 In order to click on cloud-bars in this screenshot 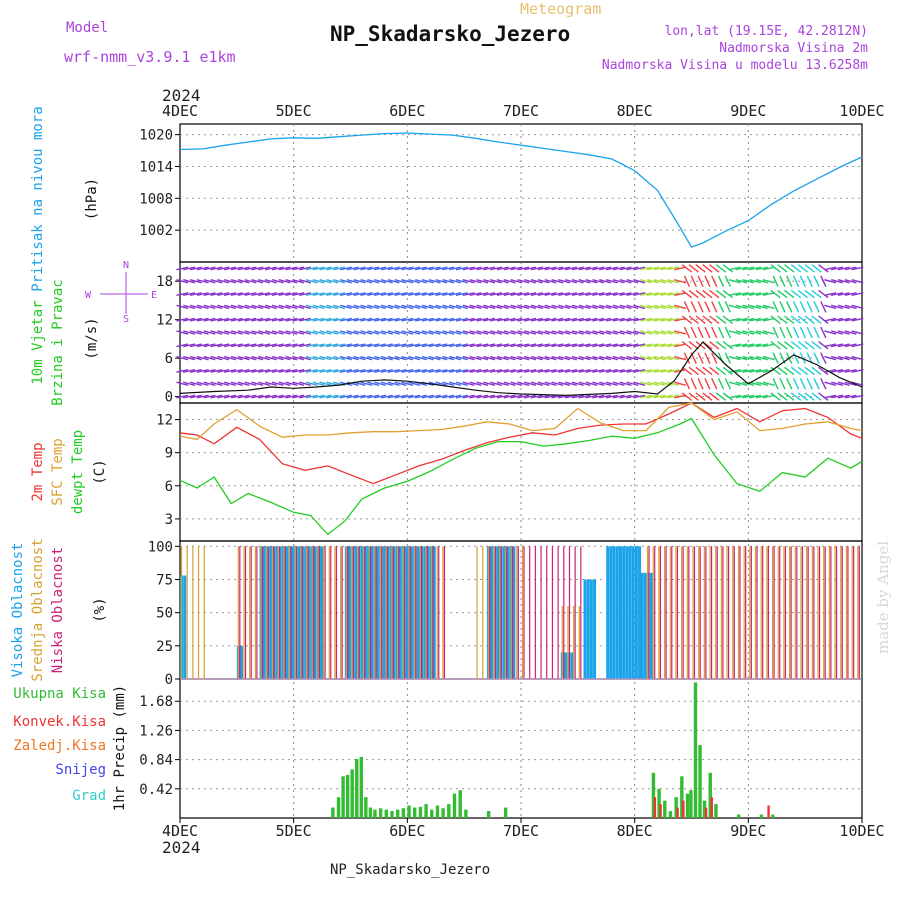, I will do `click(520, 612)`.